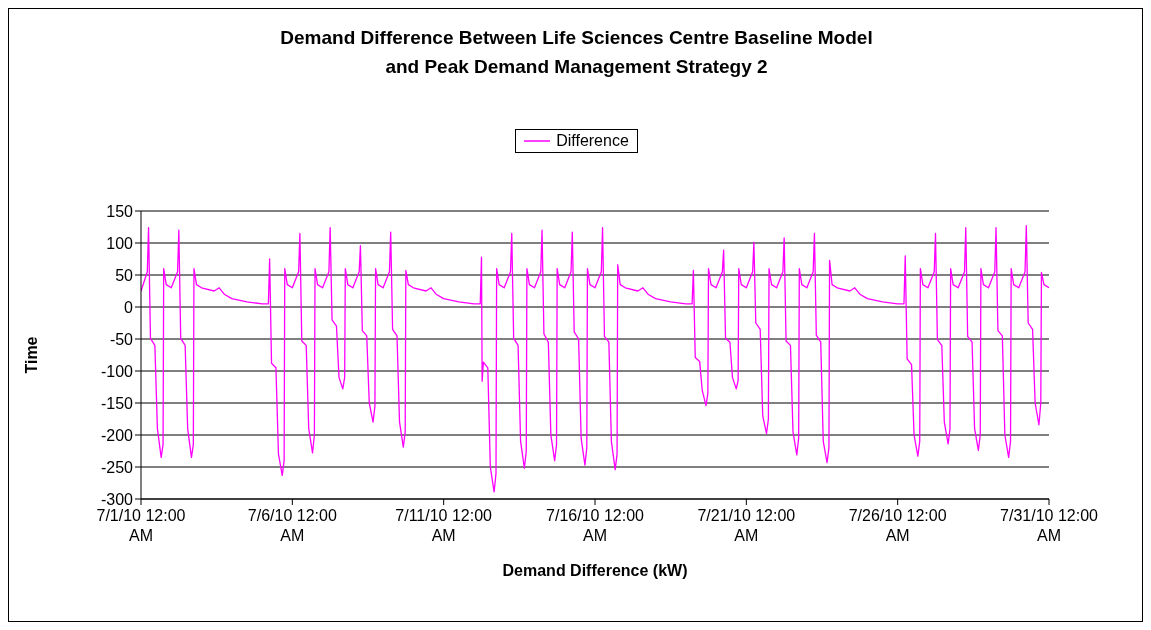 The width and height of the screenshot is (1151, 630). What do you see at coordinates (117, 499) in the screenshot?
I see `y-tick-label: -300` at bounding box center [117, 499].